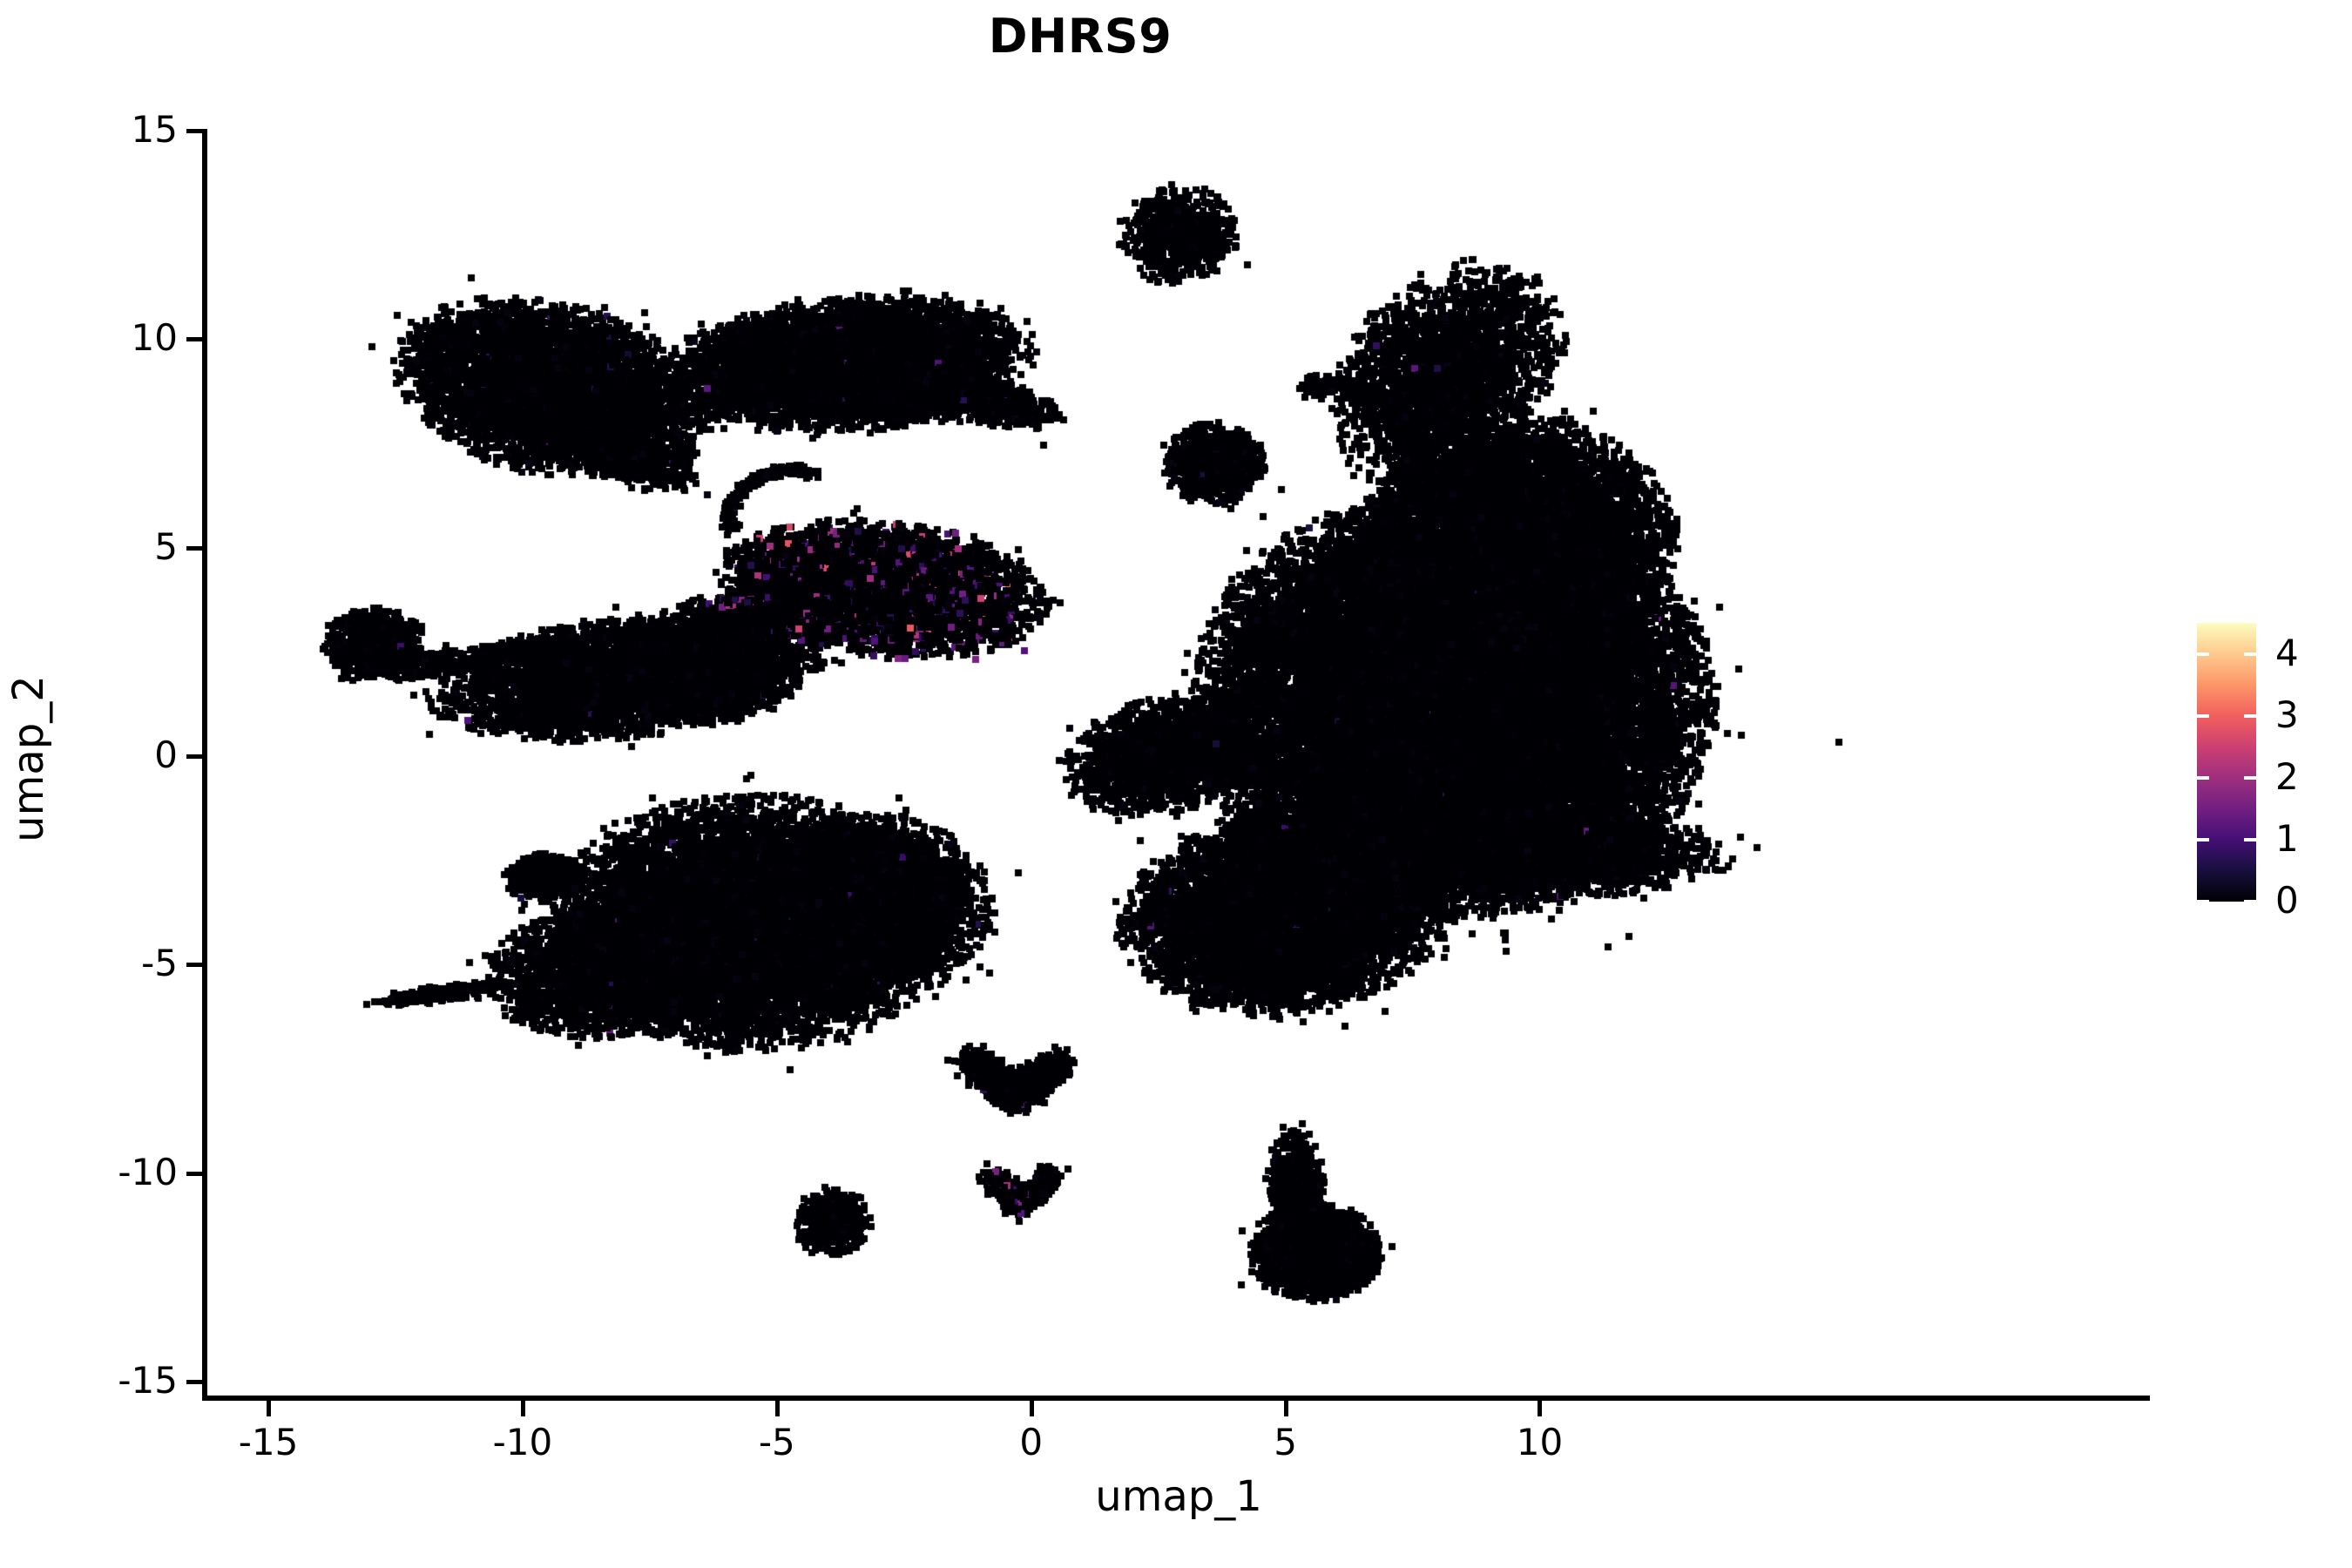 Image resolution: width=2352 pixels, height=1568 pixels. Describe the element at coordinates (159, 964) in the screenshot. I see `y-tick-label: -5` at that location.